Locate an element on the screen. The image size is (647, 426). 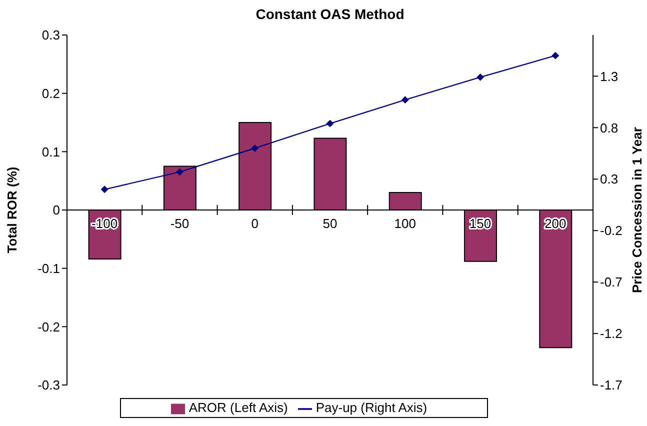
y2-tick-label: -1.2 is located at coordinates (611, 334).